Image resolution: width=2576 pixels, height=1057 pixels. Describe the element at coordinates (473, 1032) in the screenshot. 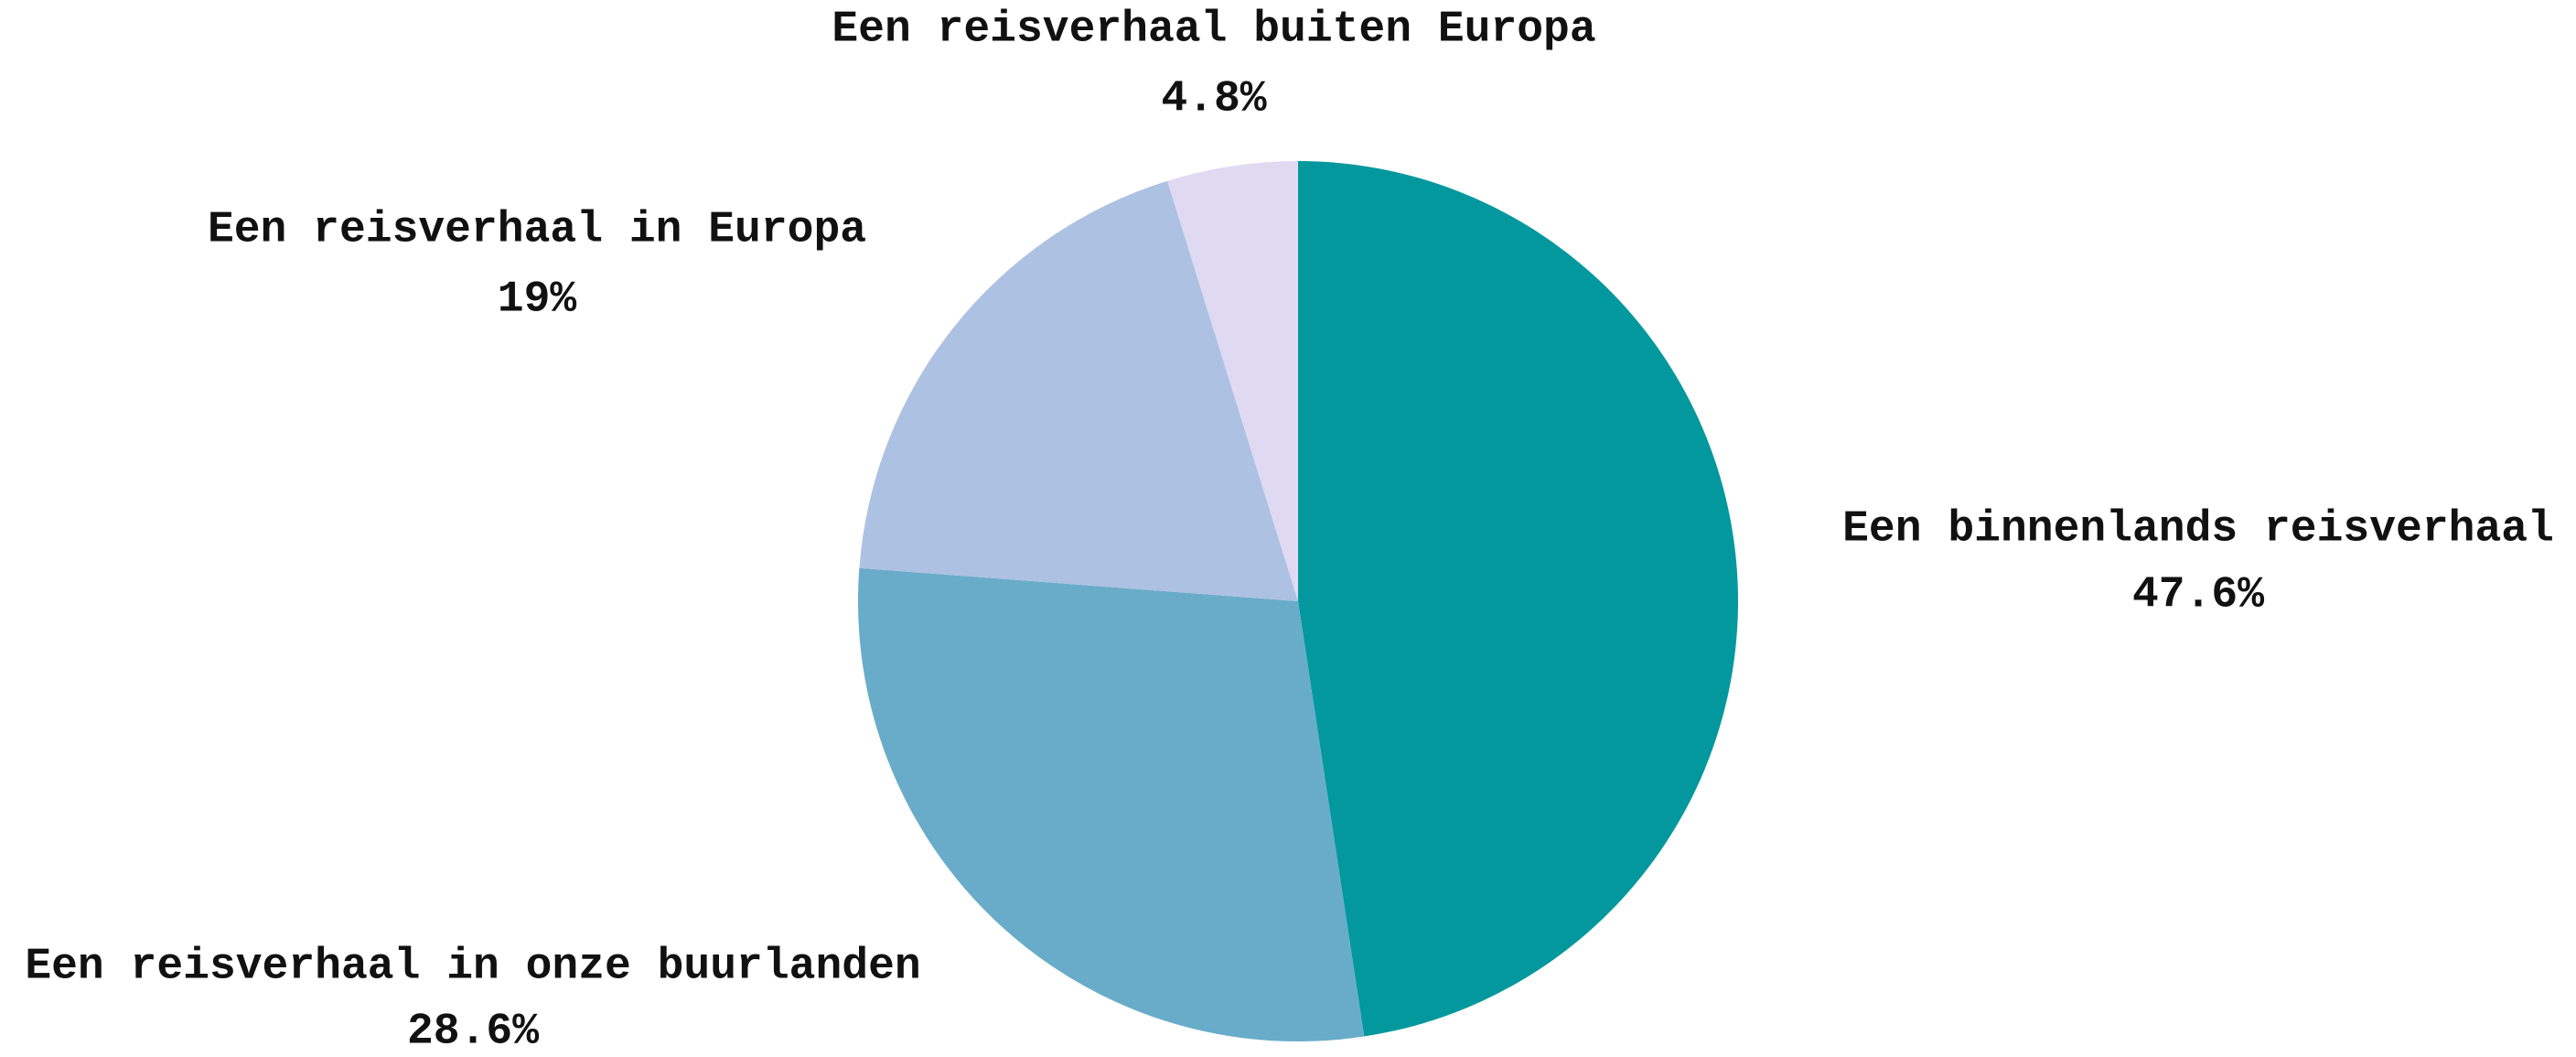

I see `slice-value-label: 28.6%` at that location.